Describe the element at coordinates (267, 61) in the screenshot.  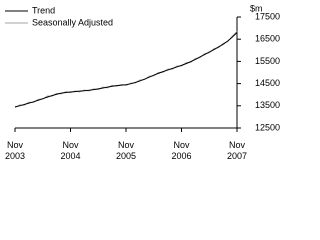
I see `y-tick-label: 15500` at that location.